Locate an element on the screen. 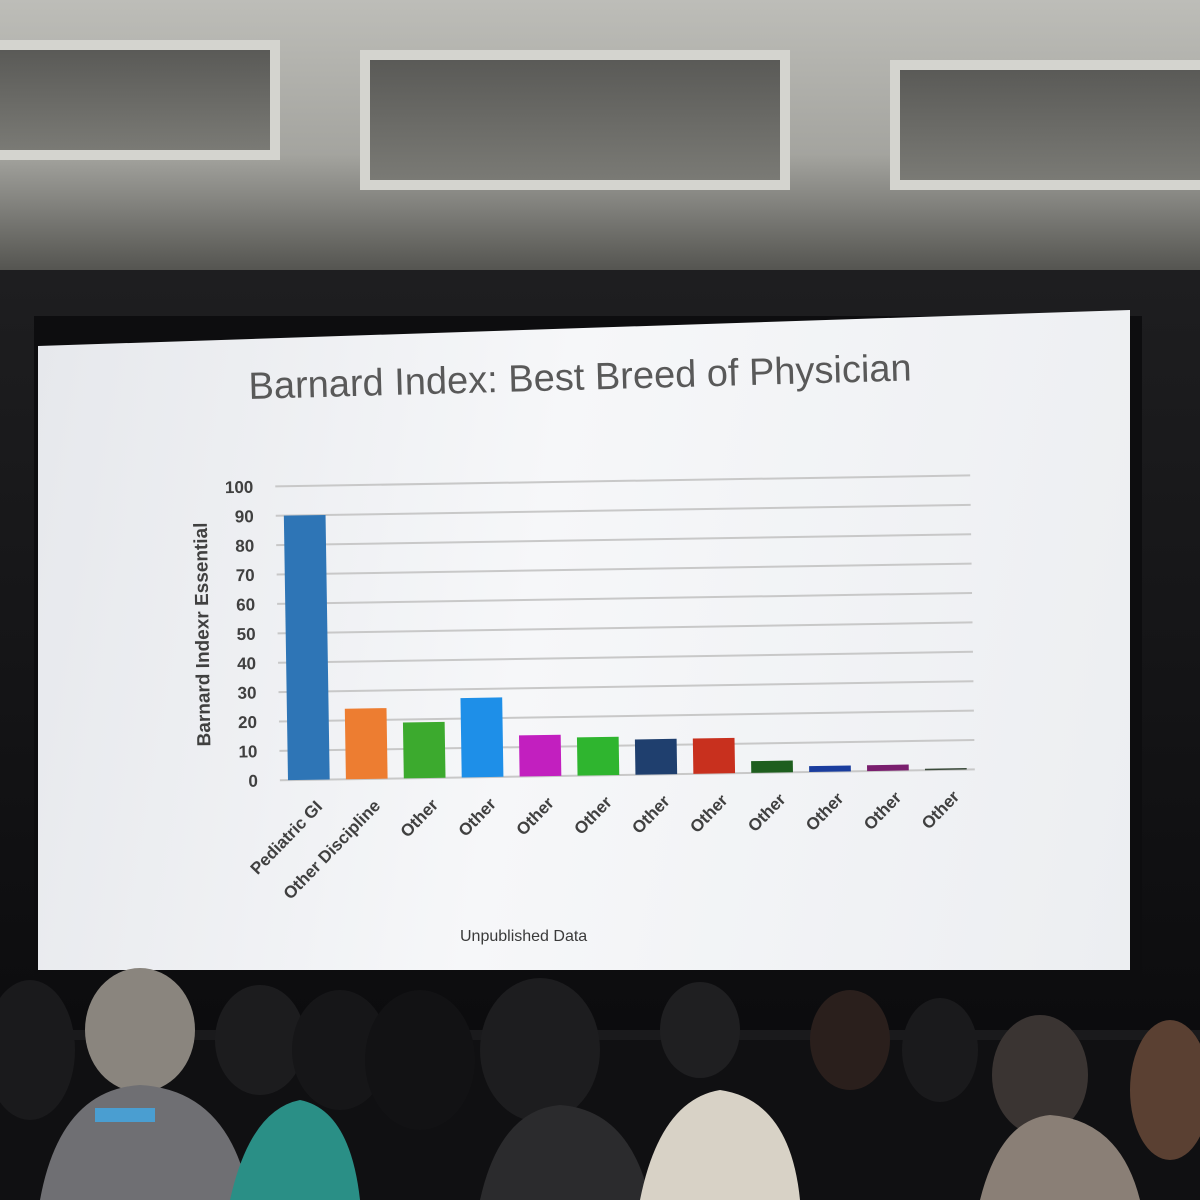 The image size is (1200, 1200). y-tick-label: 10 is located at coordinates (247, 751).